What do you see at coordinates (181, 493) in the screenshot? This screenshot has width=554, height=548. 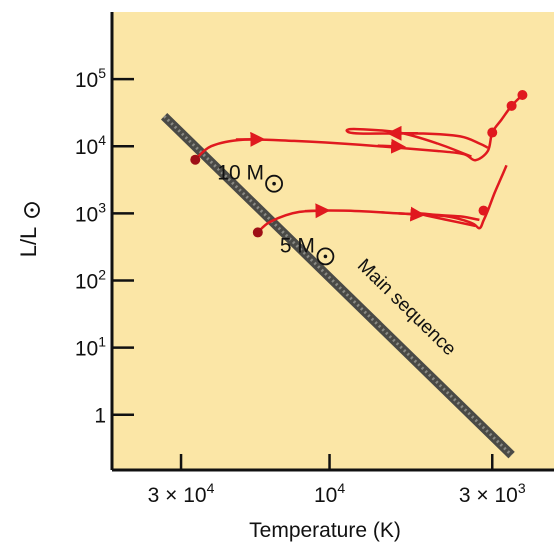 I see `x-tick-label: 3 × 10⁴` at bounding box center [181, 493].